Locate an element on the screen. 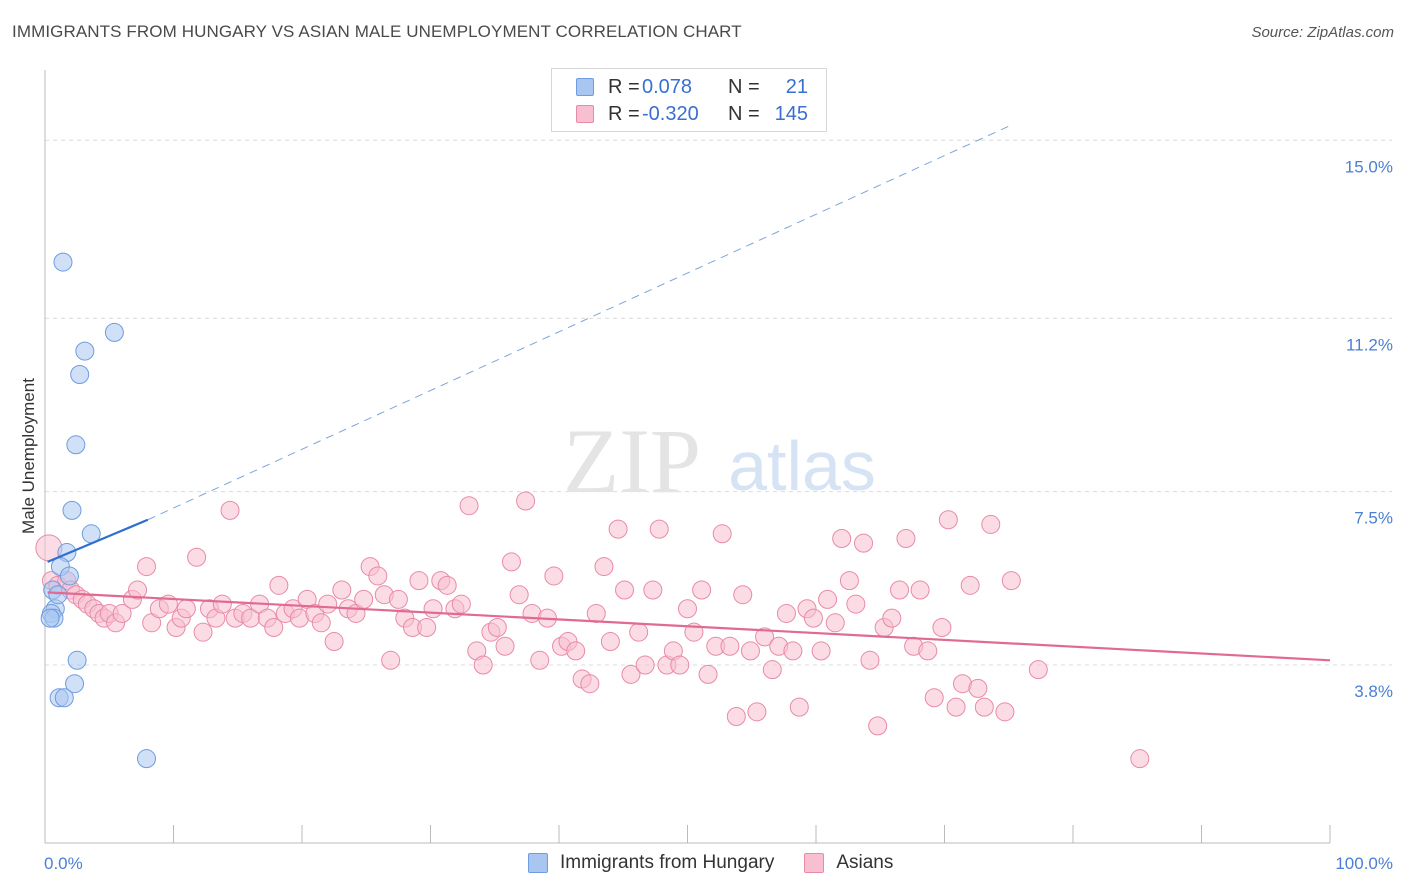  legend-row-hungary: R = 0.078 N = 21 is located at coordinates (692, 87).